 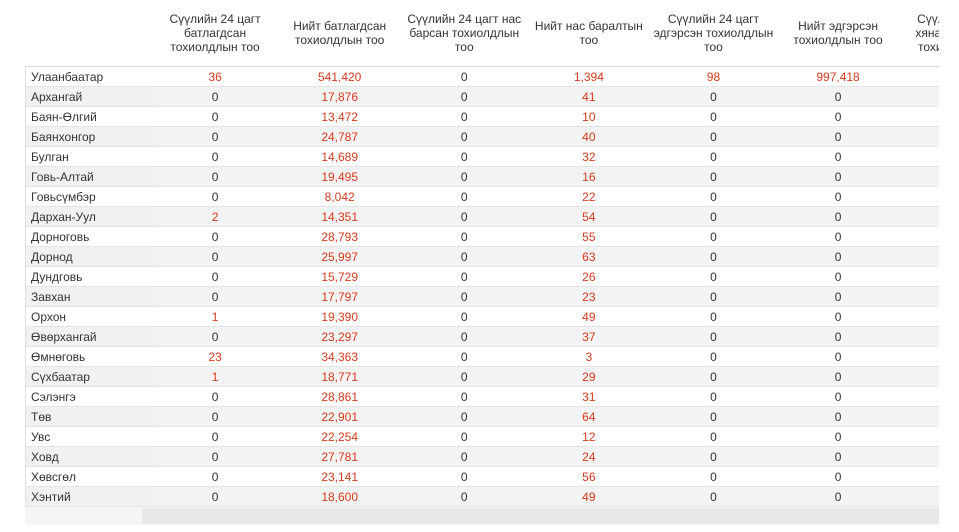 What do you see at coordinates (540, 516) in the screenshot?
I see `scrollbar-thumb` at bounding box center [540, 516].